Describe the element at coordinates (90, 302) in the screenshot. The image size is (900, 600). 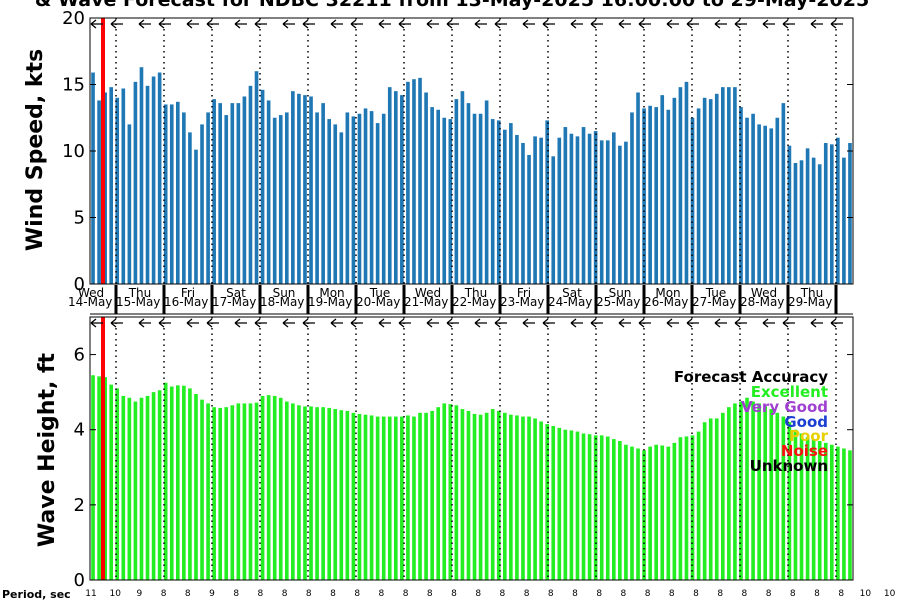
I see `date-label: 14-May` at that location.